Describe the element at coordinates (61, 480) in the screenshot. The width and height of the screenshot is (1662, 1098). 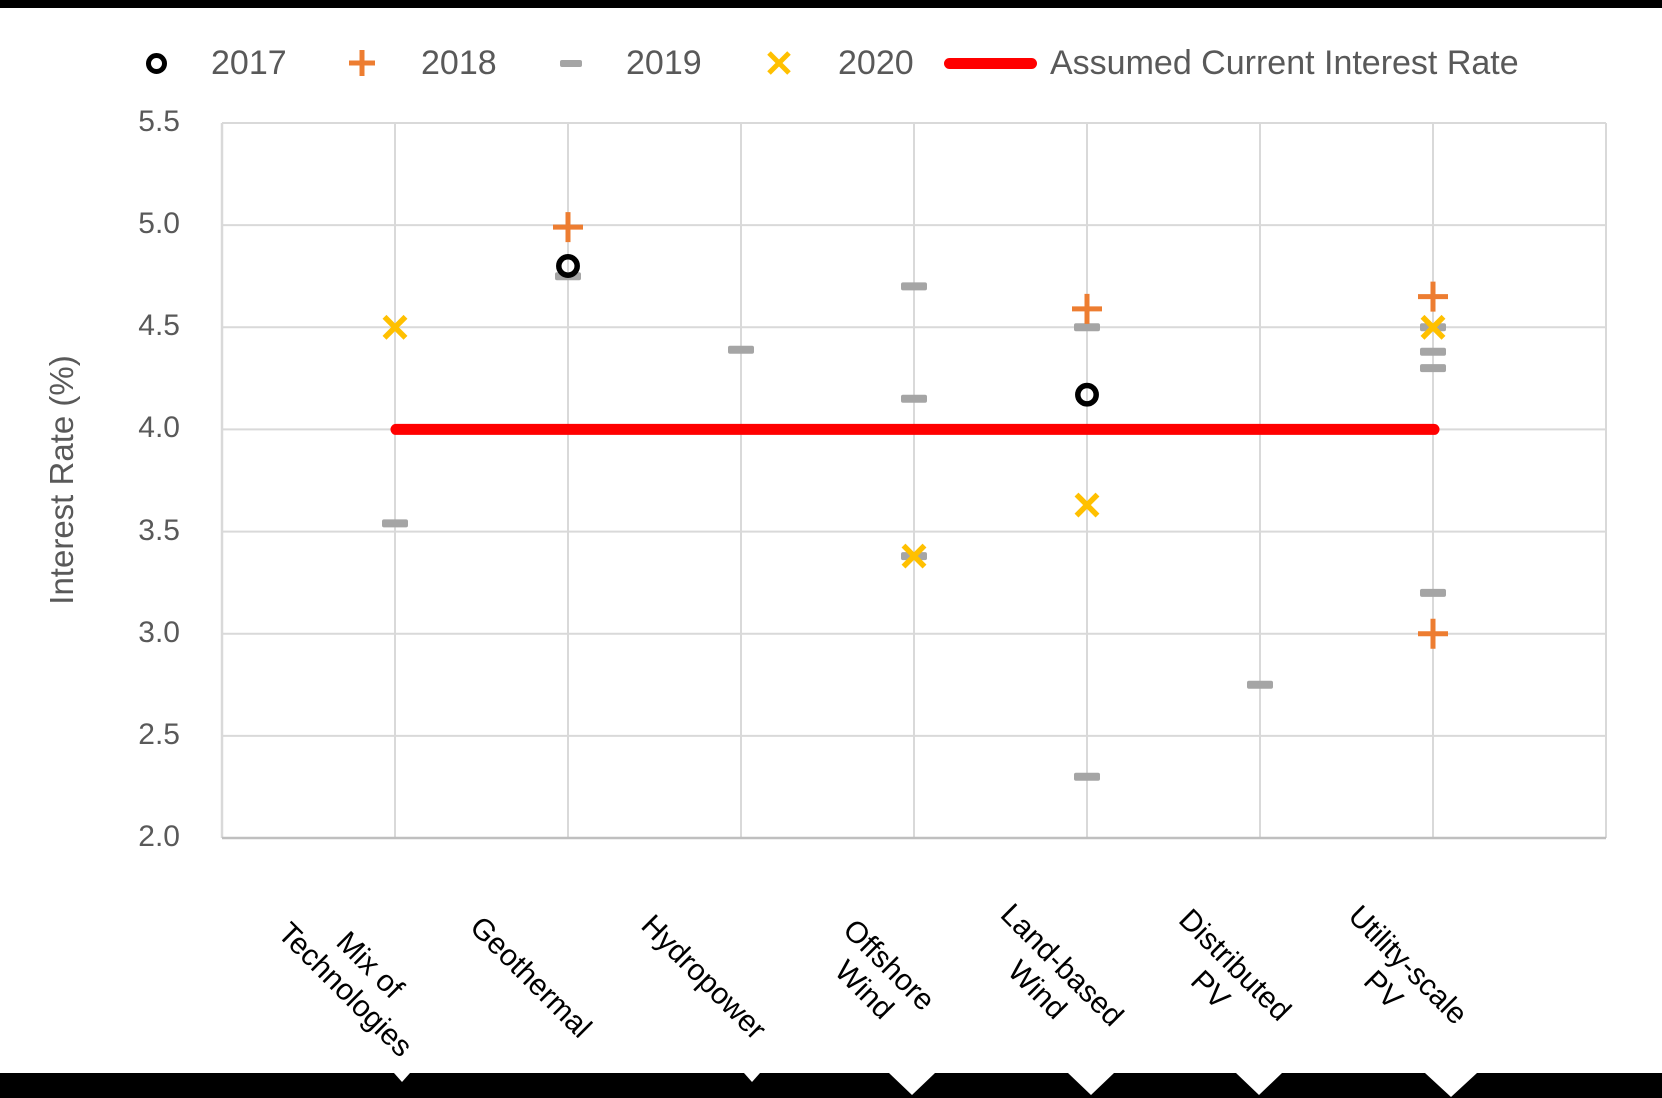
I see `y-axis-title: Interest Rate (%)` at that location.